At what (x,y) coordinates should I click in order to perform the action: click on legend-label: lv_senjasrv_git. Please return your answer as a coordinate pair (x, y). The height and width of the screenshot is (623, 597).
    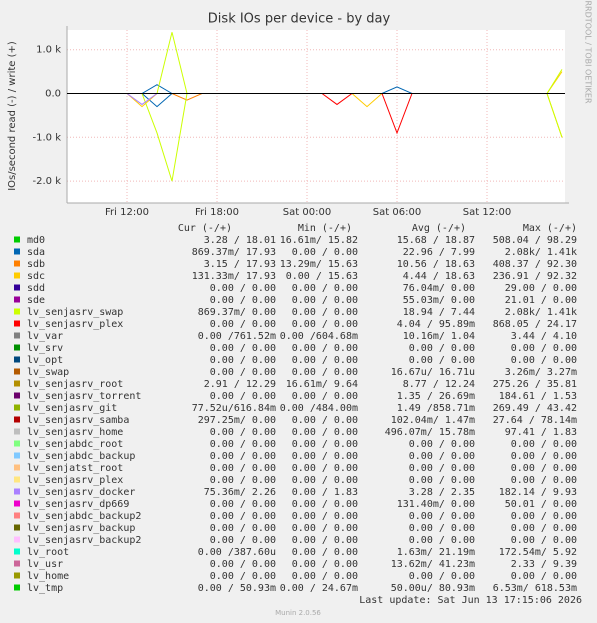
    Looking at the image, I should click on (72, 408).